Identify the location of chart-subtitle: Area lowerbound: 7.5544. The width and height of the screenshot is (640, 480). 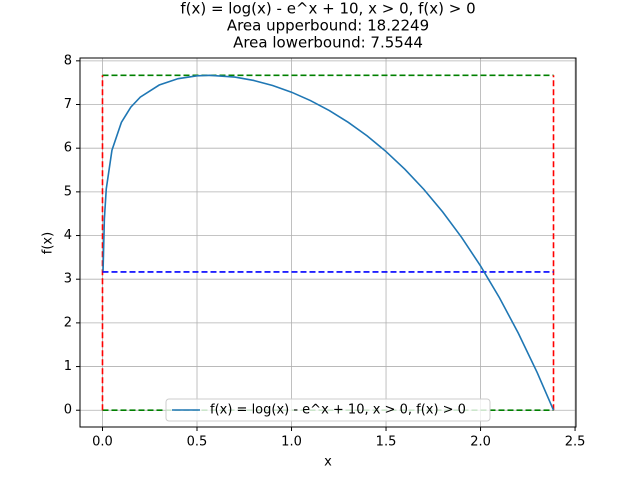
(328, 43).